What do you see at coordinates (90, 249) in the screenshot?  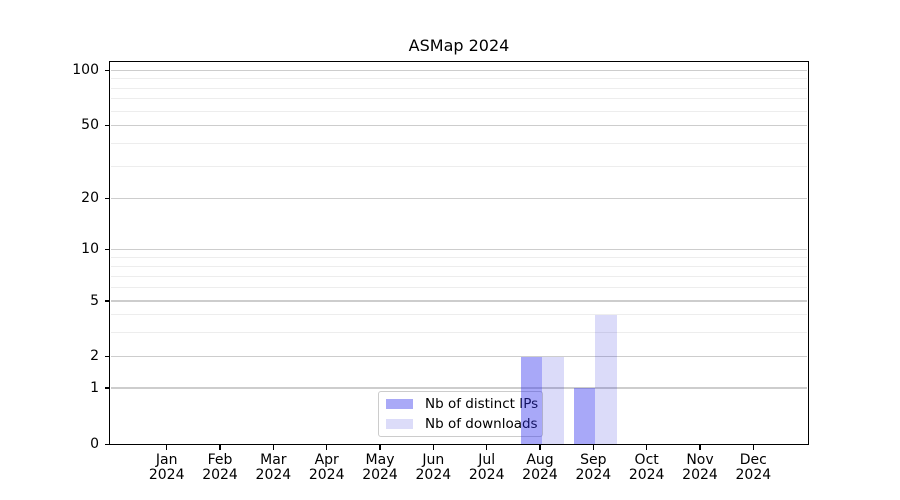 I see `y-axis-tick-label: 10` at bounding box center [90, 249].